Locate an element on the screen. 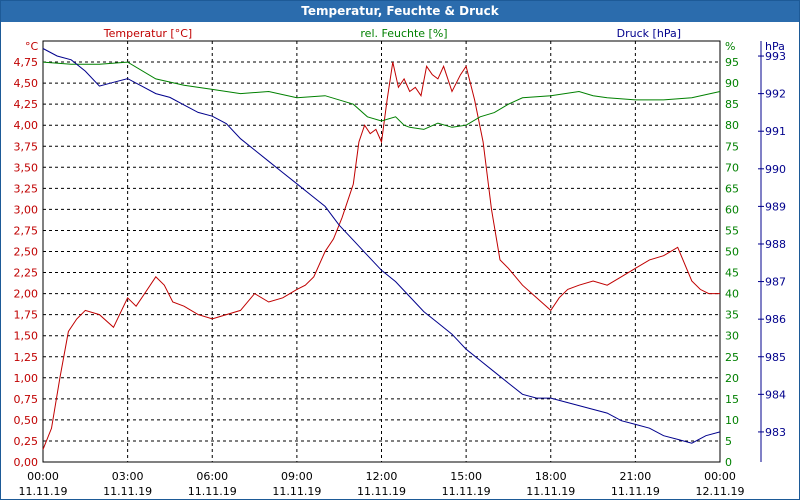 This screenshot has height=500, width=800. humidity-tick-label: 35 is located at coordinates (732, 315).